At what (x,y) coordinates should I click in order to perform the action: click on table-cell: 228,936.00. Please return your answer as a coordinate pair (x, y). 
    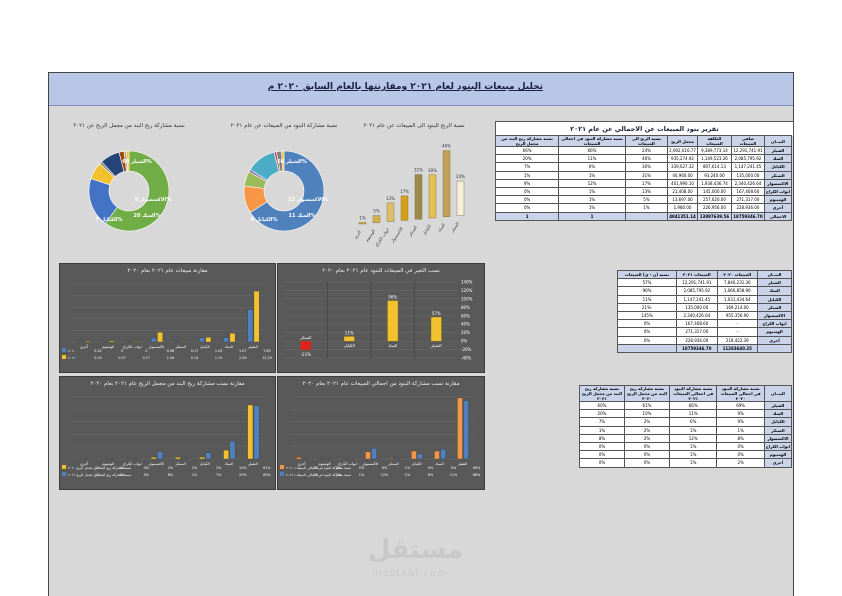
    Looking at the image, I should click on (748, 208).